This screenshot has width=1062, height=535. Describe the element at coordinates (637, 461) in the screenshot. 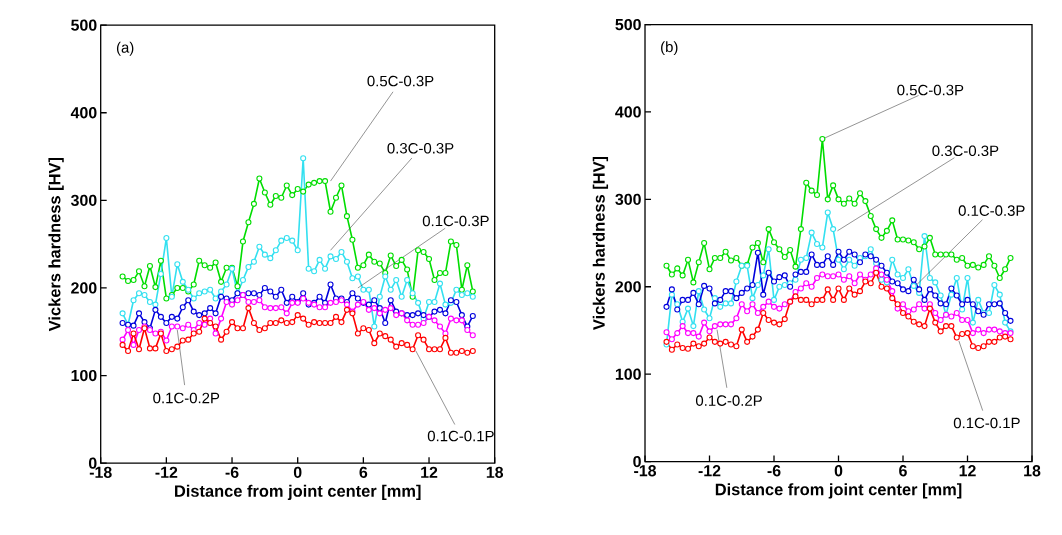

I see `y-tick-label: 0` at that location.